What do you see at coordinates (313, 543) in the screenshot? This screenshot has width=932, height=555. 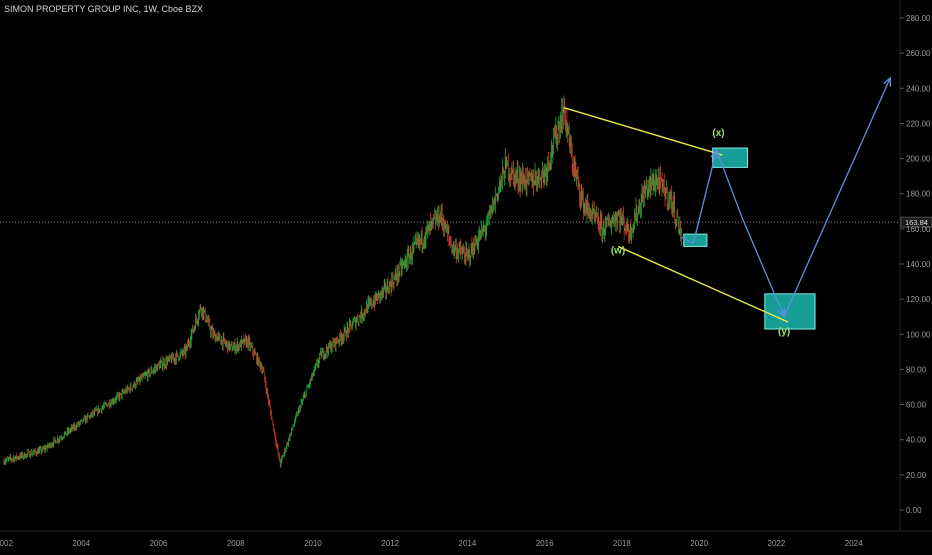 I see `x-tick-label: 2010` at bounding box center [313, 543].